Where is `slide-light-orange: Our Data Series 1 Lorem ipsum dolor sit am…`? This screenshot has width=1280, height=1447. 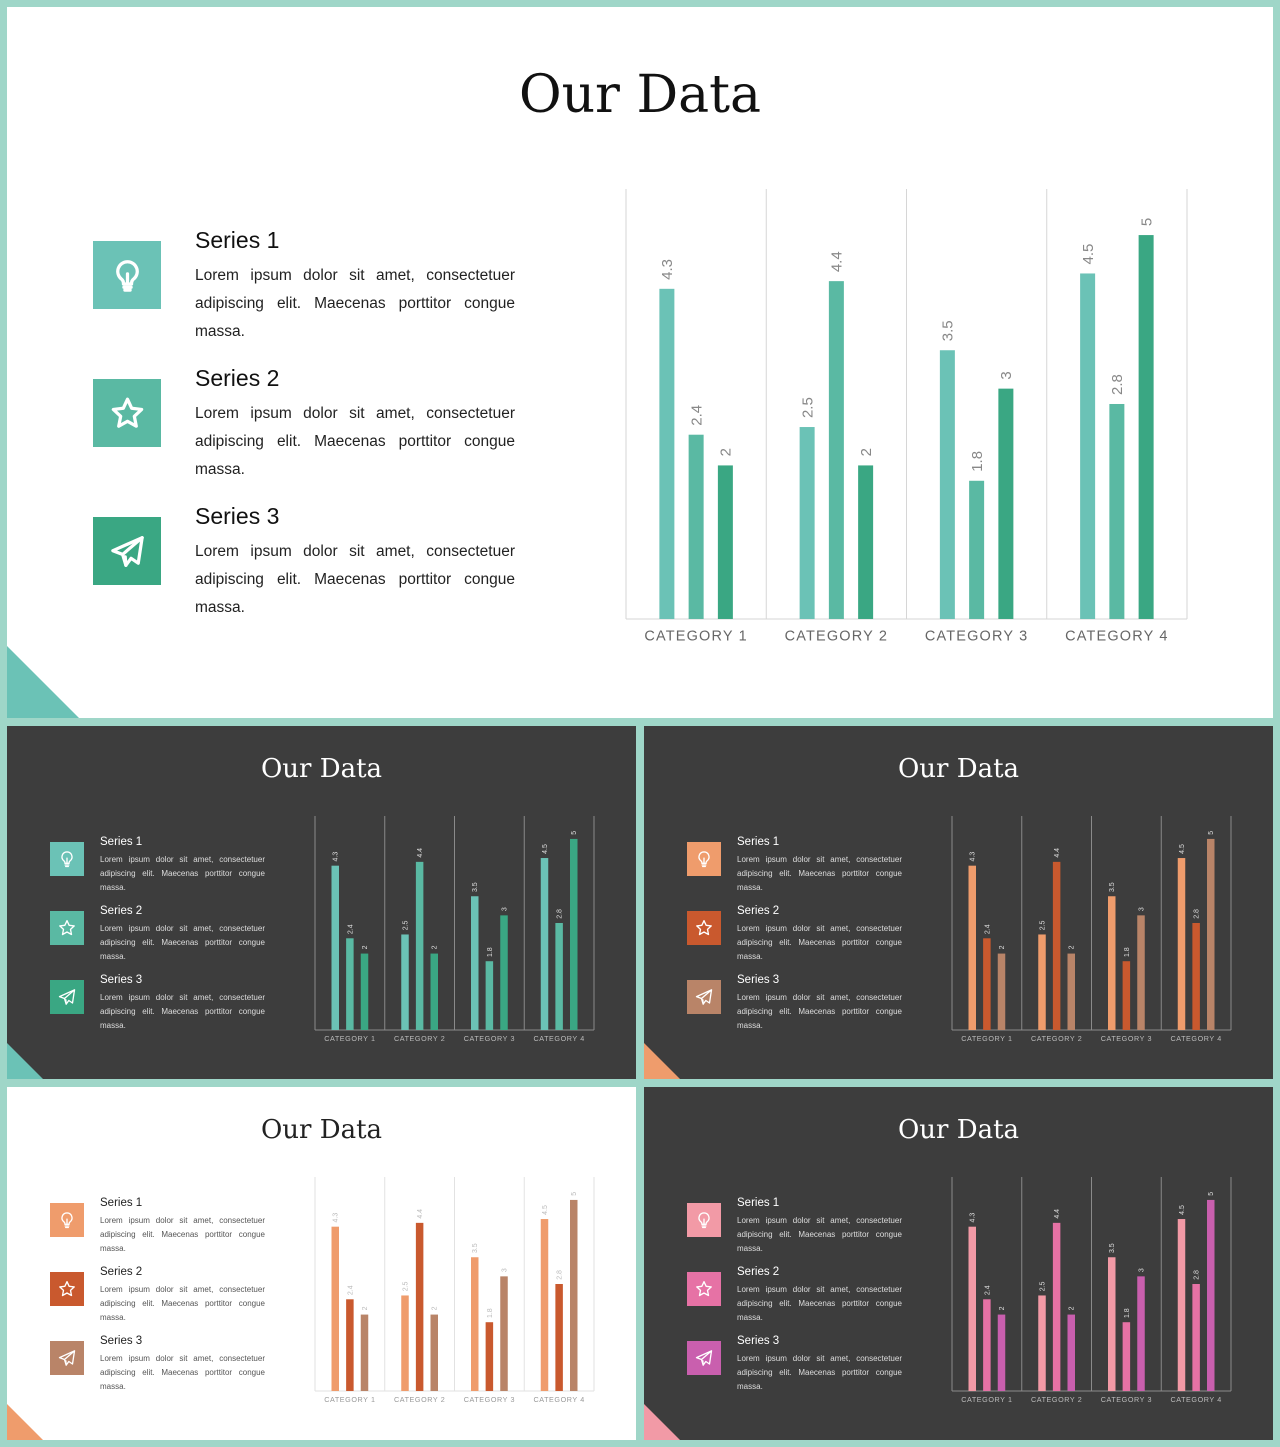
slide-light-orange: Our Data Series 1 Lorem ipsum dolor sit am… is located at coordinates (321, 1263).